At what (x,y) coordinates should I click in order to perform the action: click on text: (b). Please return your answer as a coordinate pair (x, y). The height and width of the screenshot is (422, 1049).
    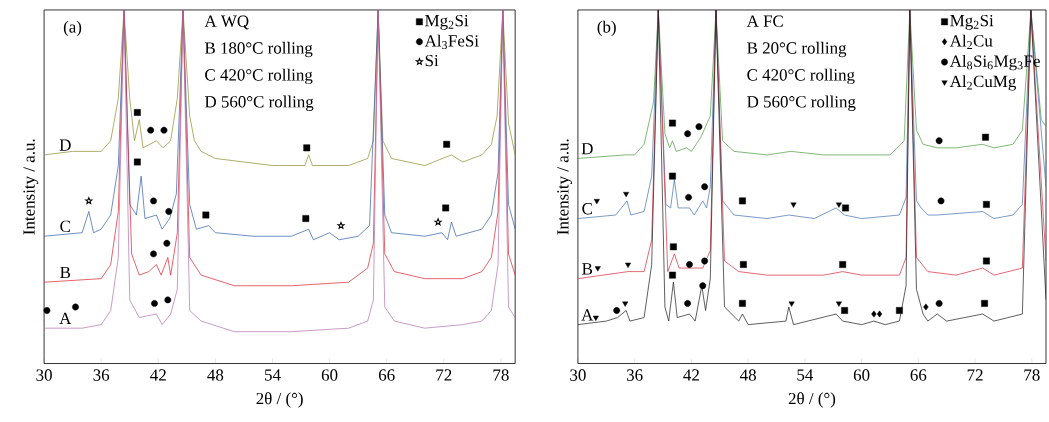
    Looking at the image, I should click on (606, 28).